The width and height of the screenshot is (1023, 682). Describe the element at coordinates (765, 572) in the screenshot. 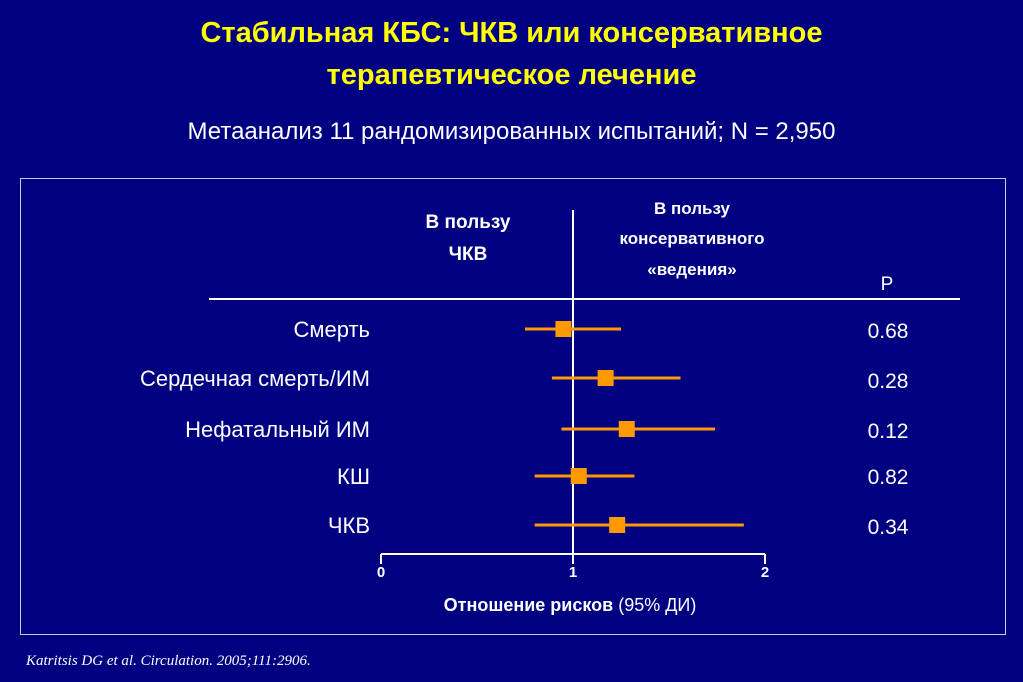

I see `x-tick-label-2: 2` at that location.